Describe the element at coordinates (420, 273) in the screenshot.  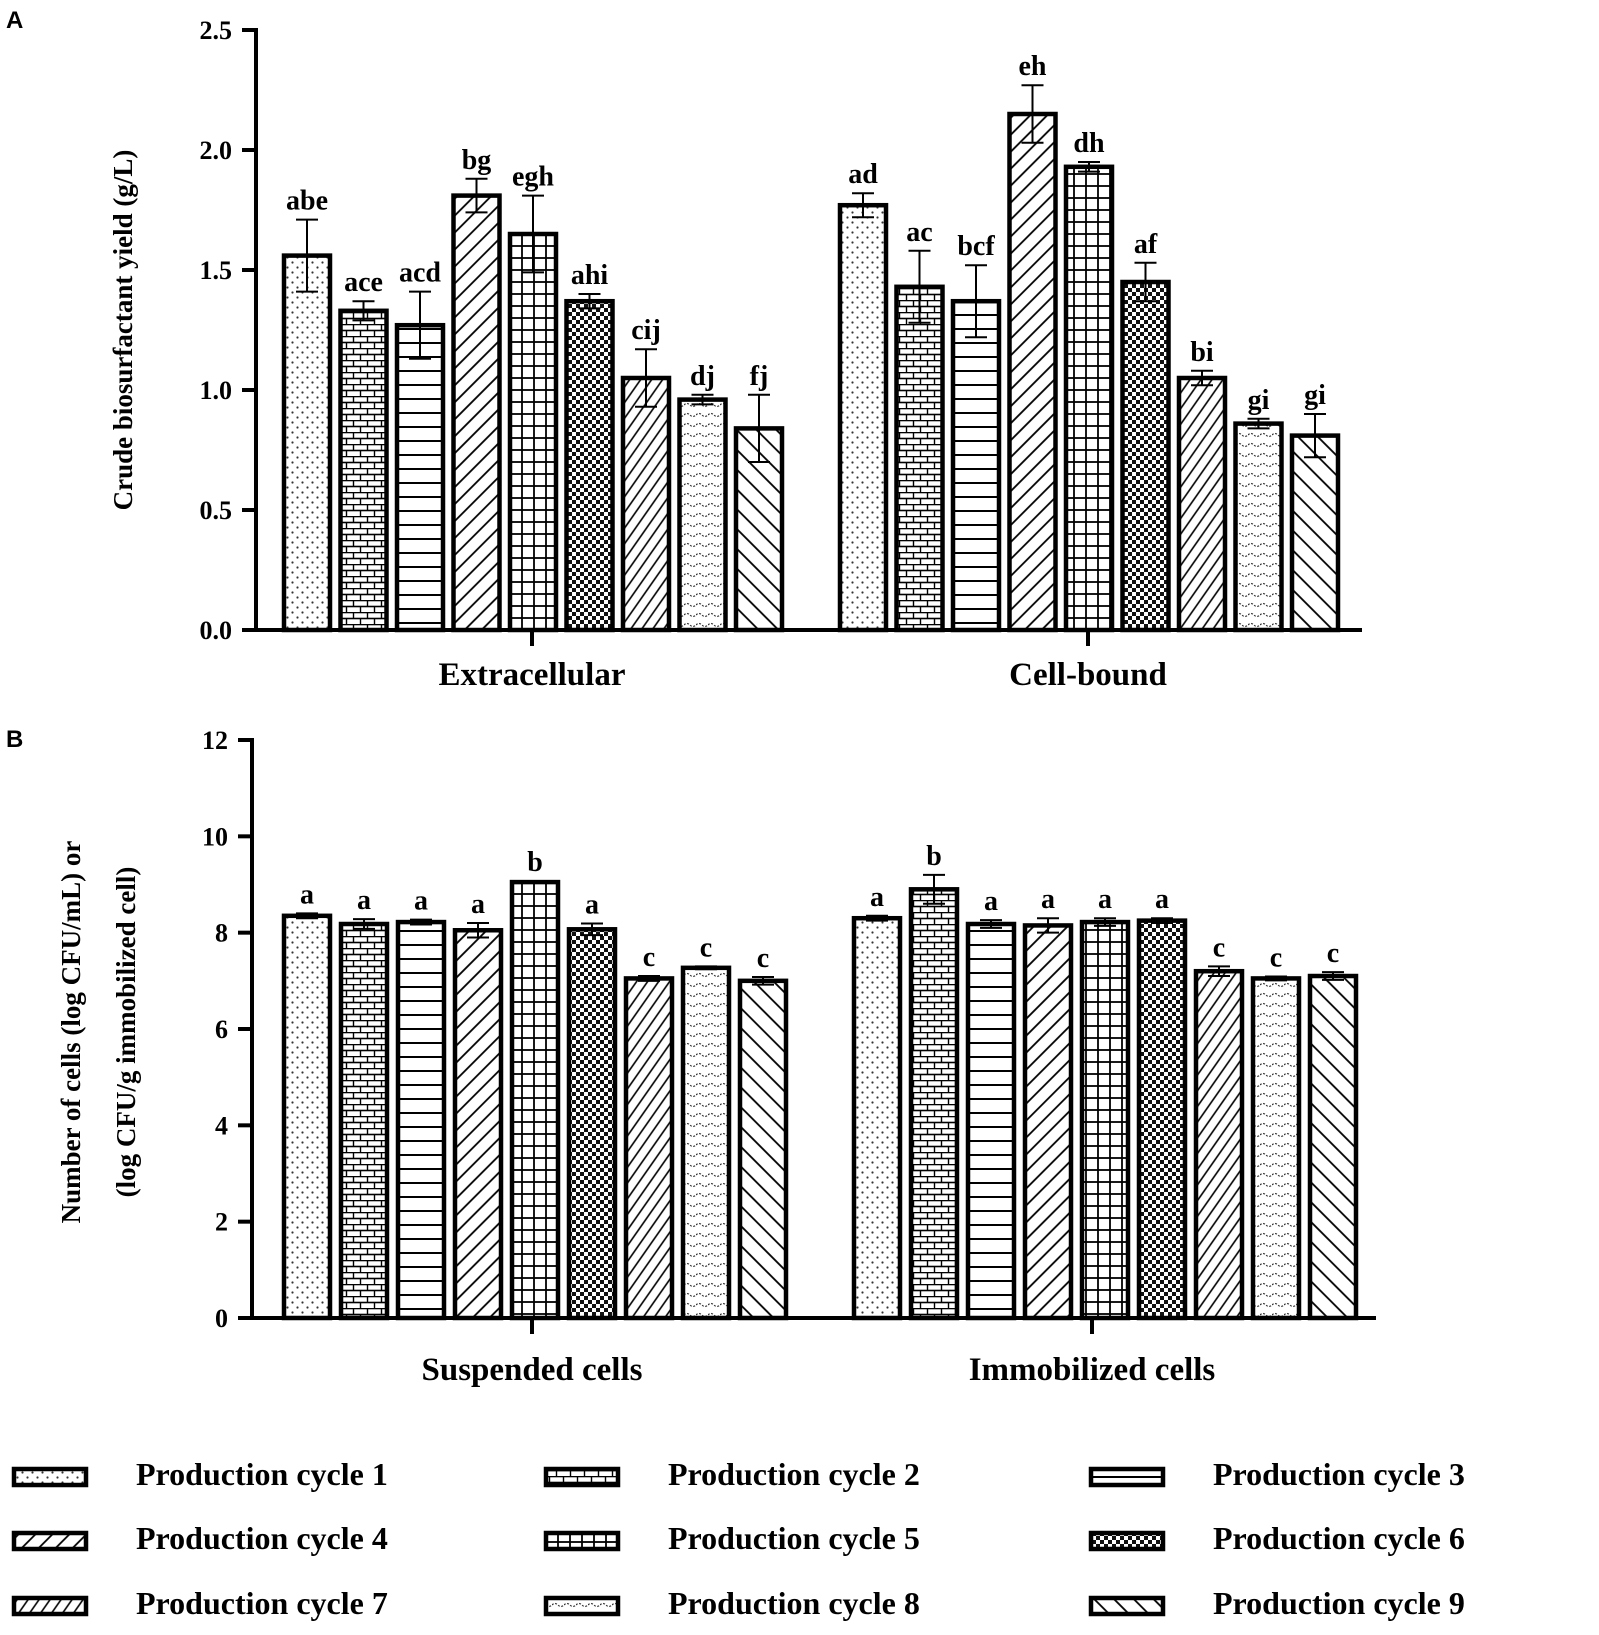
I see `panel-a-sig-label: acd` at that location.